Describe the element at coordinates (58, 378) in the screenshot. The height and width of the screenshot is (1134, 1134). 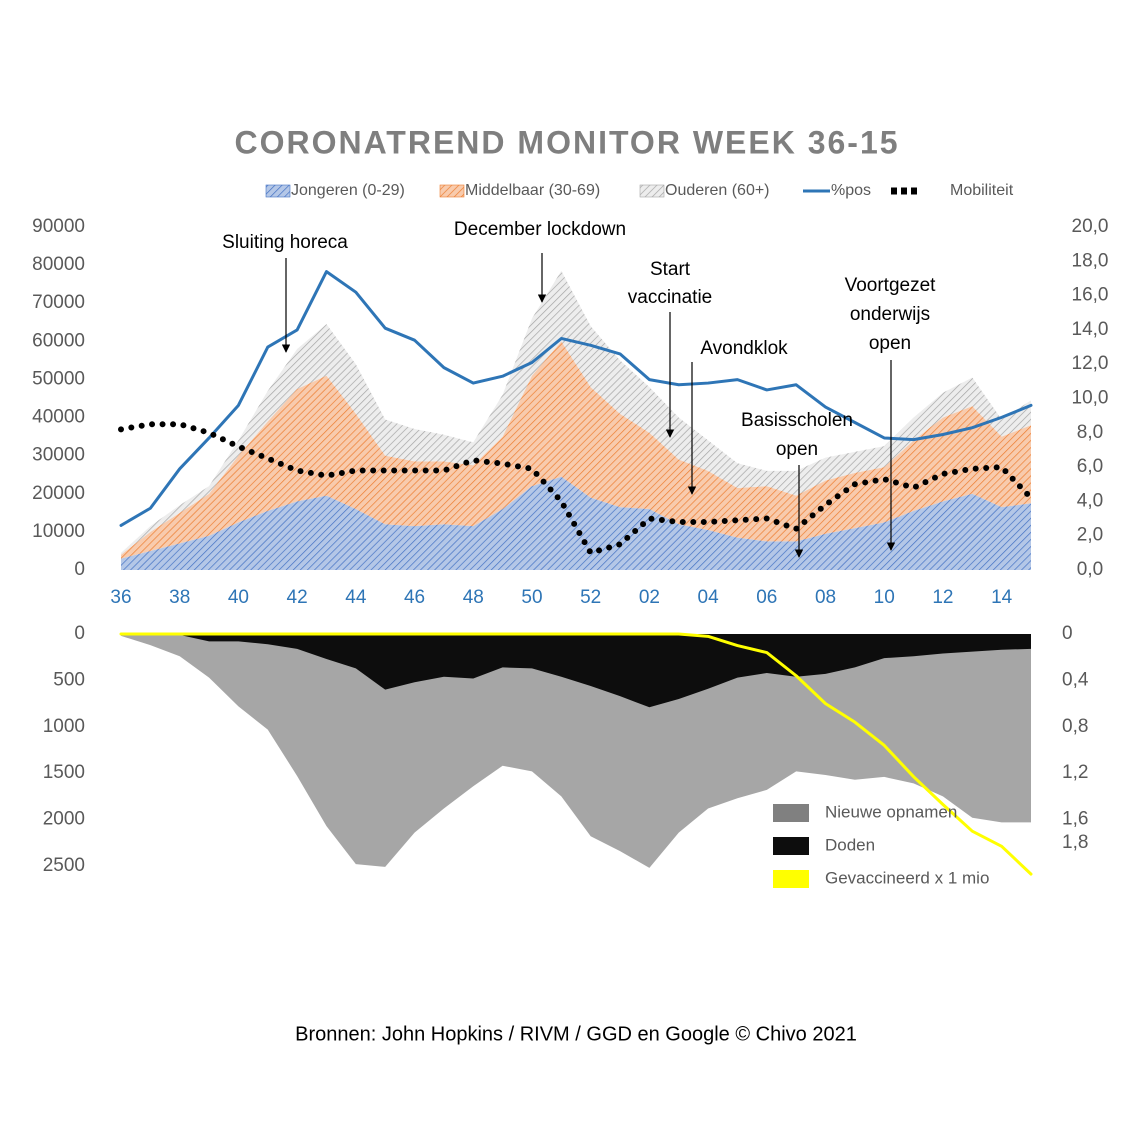
I see `y-tick-label: 50000` at that location.